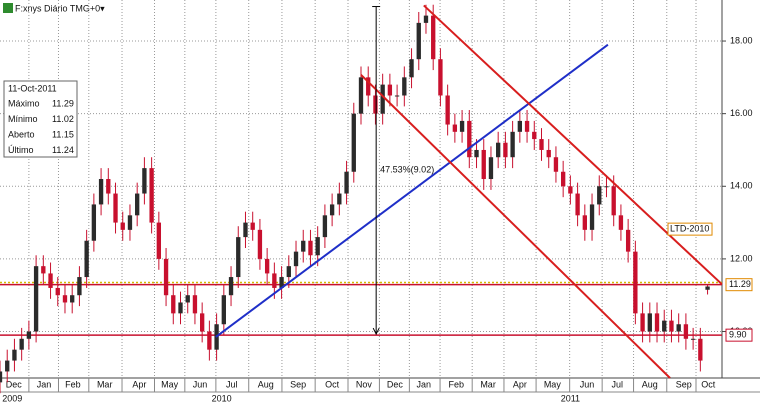 This screenshot has height=405, width=760. What do you see at coordinates (63, 103) in the screenshot?
I see `info-value: 11.29` at bounding box center [63, 103].